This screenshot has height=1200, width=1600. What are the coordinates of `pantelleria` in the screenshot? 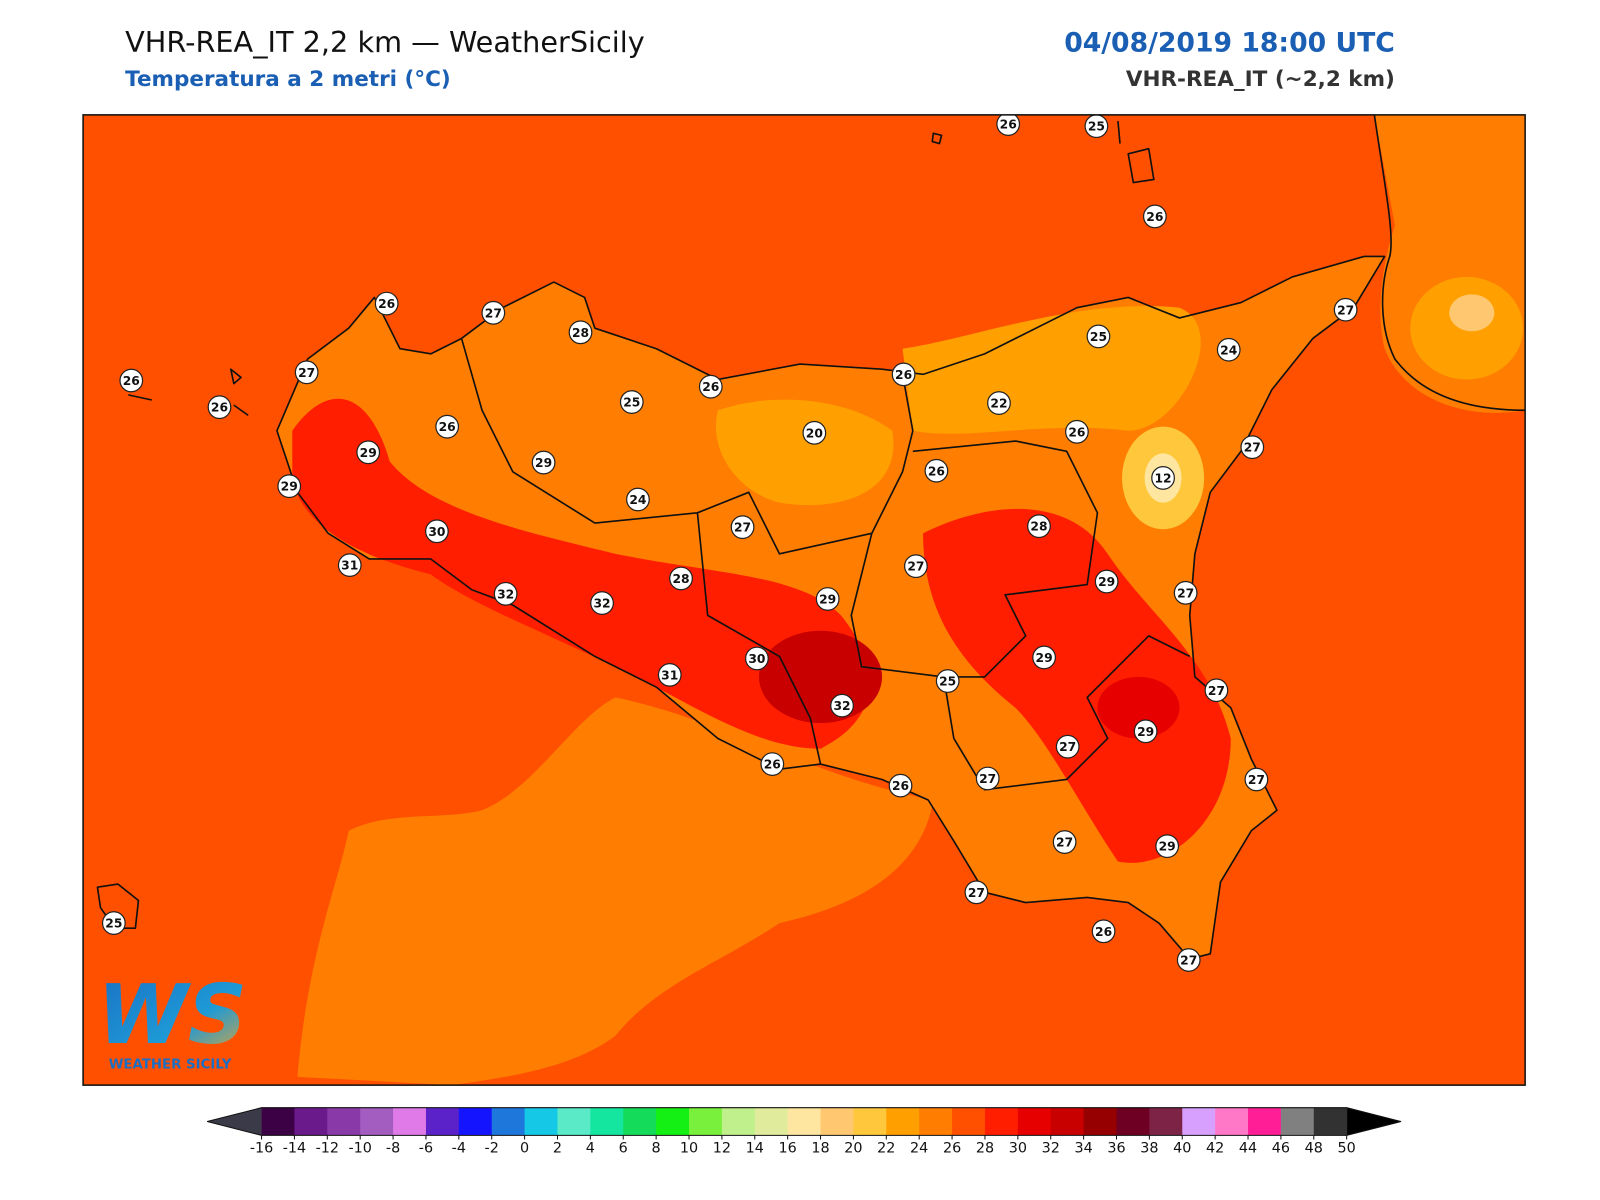 It's located at (118, 906).